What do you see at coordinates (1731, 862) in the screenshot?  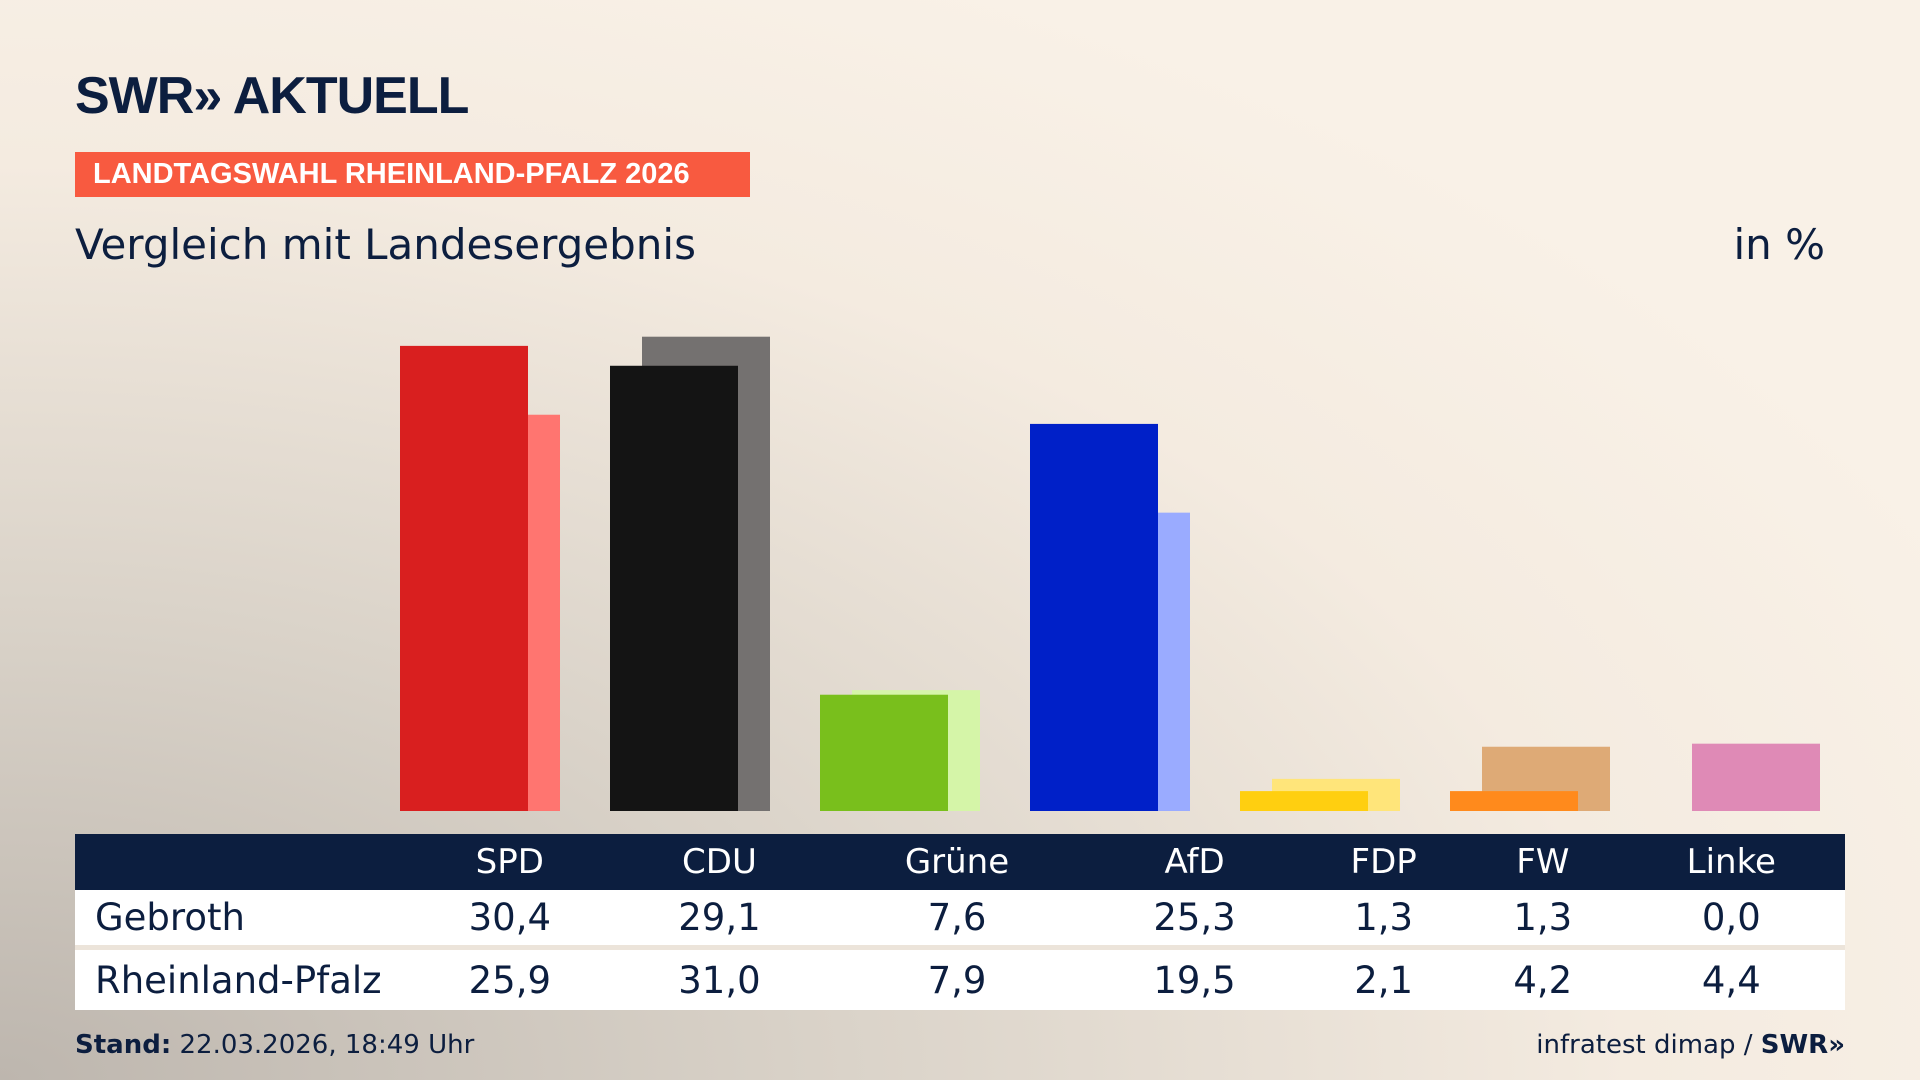 I see `party-label: Linke` at bounding box center [1731, 862].